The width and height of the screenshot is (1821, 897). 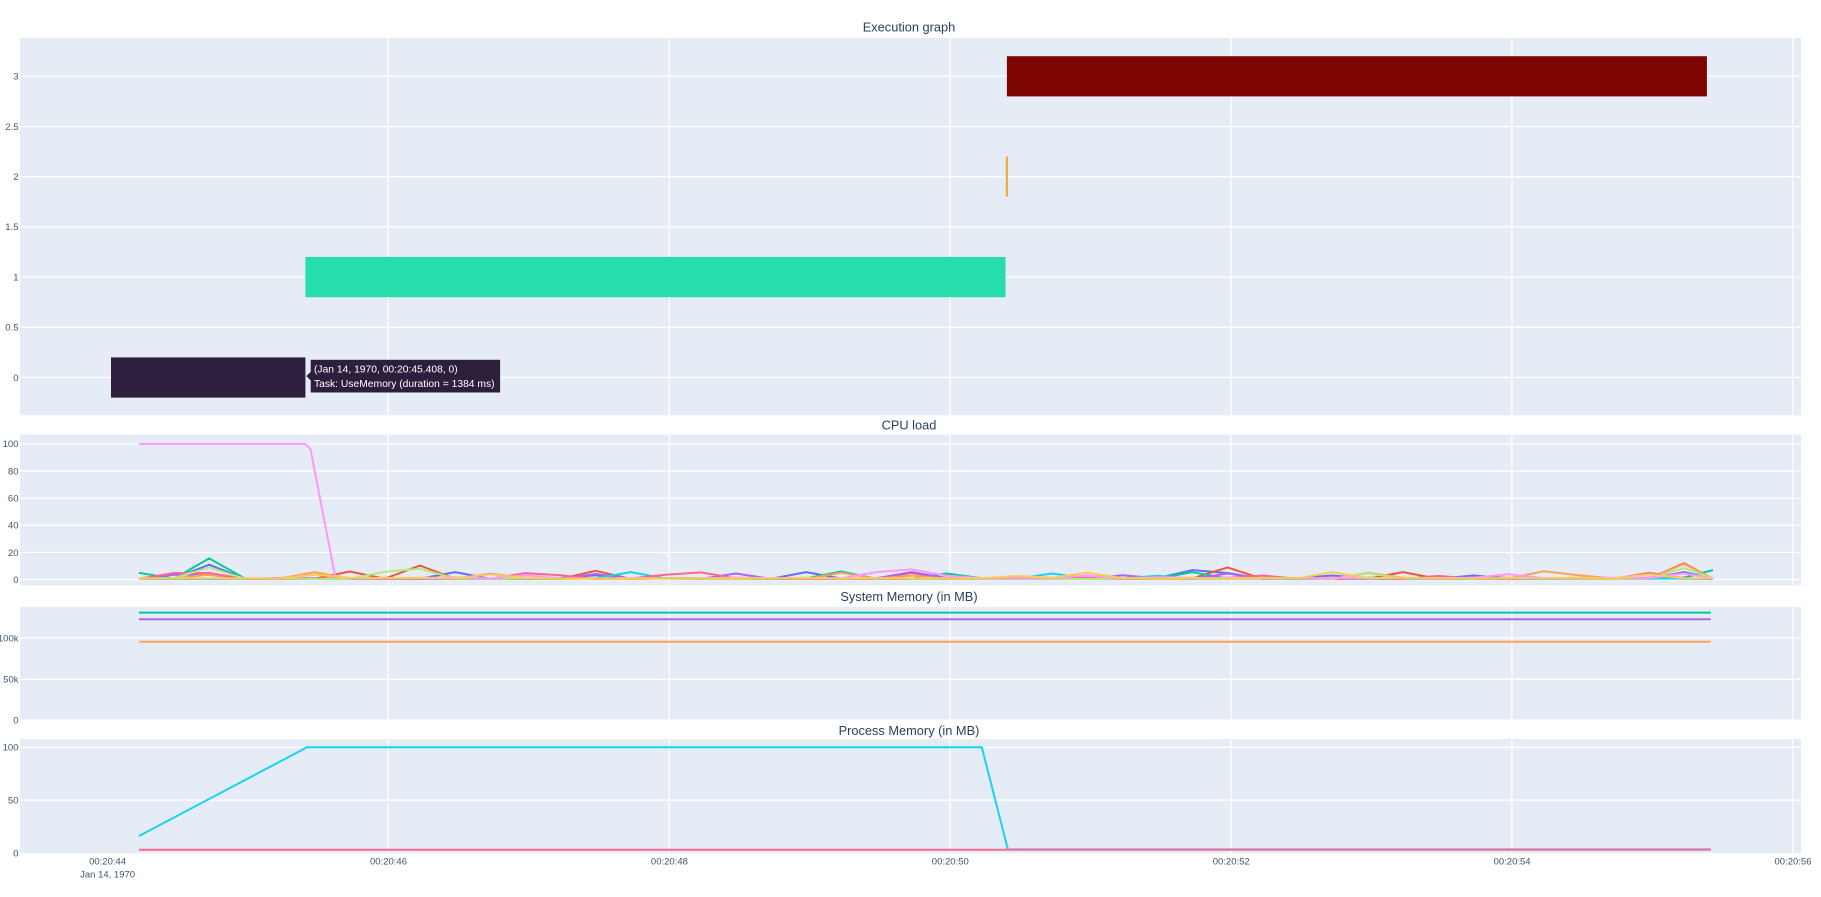 I want to click on svg-text: 50, so click(x=13, y=801).